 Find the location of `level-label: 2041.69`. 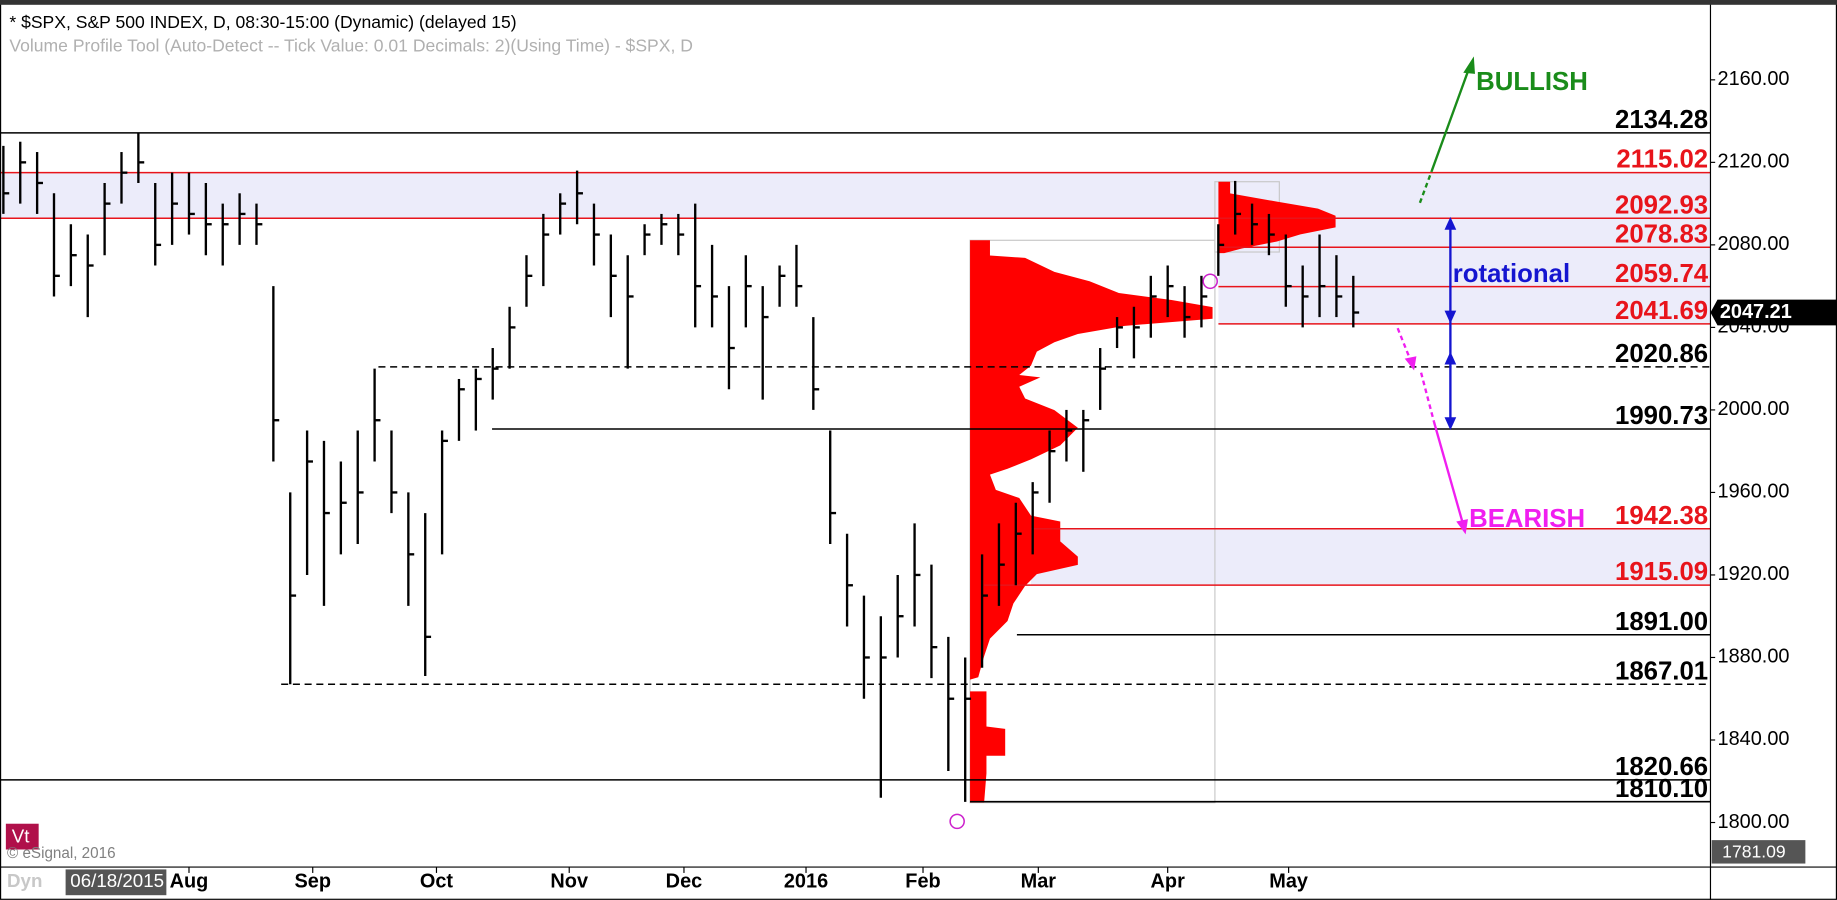

level-label: 2041.69 is located at coordinates (1661, 311).